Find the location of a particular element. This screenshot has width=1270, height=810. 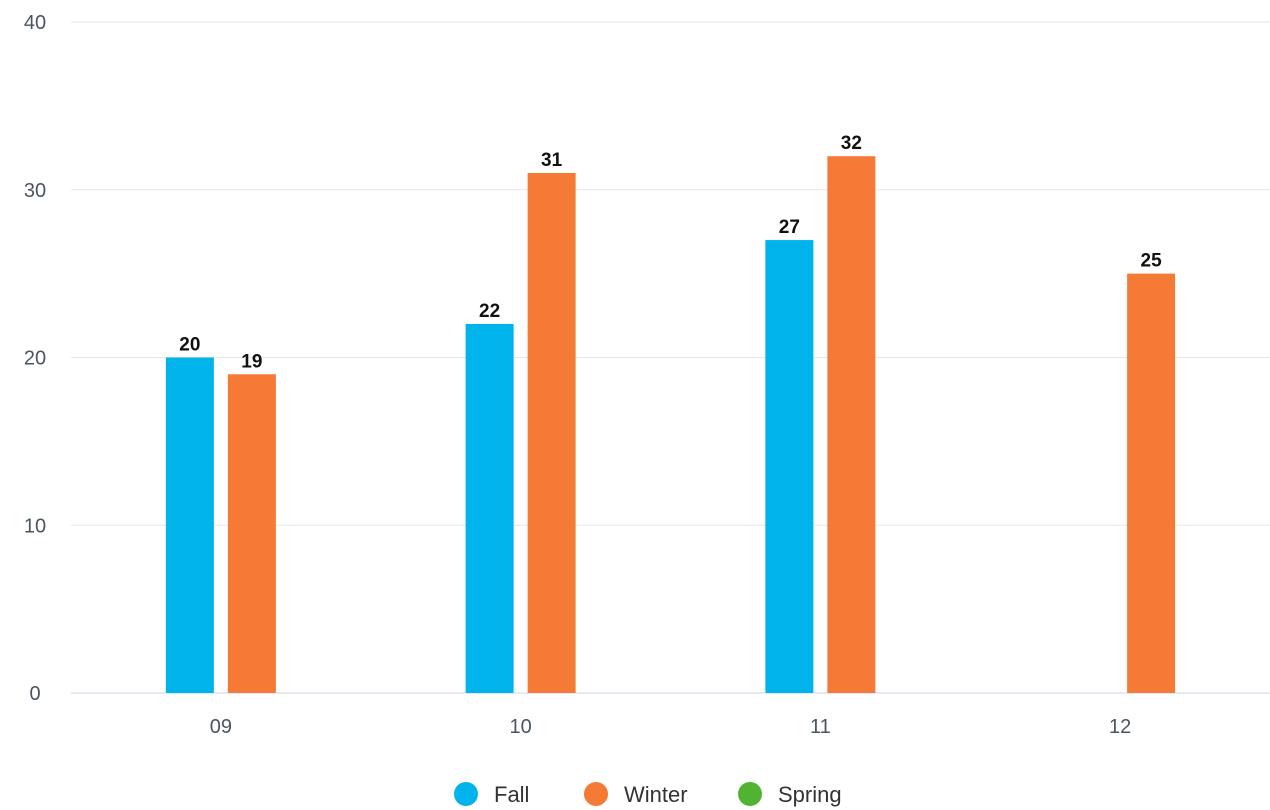

y-tick-label: 0 is located at coordinates (34, 694).